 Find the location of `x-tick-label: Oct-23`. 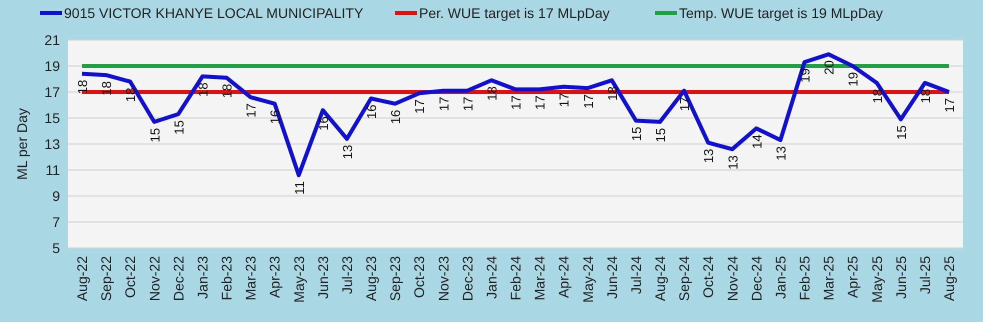

x-tick-label: Oct-23 is located at coordinates (419, 277).